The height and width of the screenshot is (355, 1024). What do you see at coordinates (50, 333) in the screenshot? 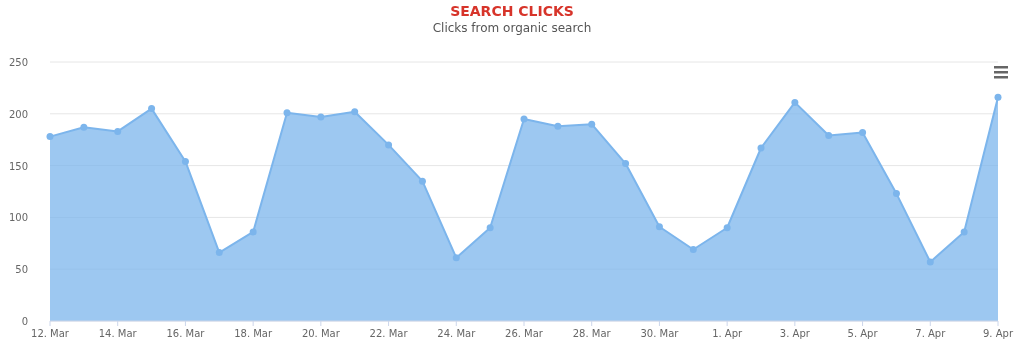
I see `x-tick-label: 12. Mar` at bounding box center [50, 333].